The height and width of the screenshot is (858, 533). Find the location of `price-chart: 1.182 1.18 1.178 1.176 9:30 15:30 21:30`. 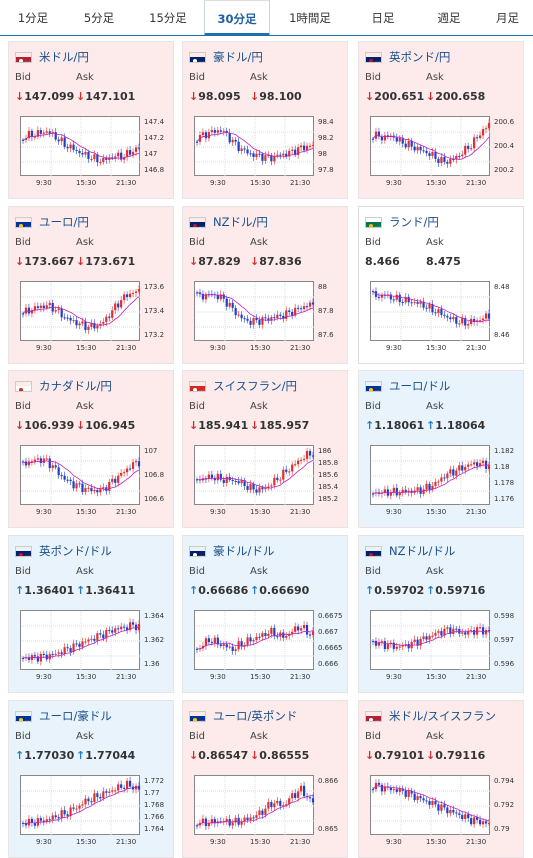

price-chart: 1.182 1.18 1.178 1.176 9:30 15:30 21:30 is located at coordinates (446, 482).